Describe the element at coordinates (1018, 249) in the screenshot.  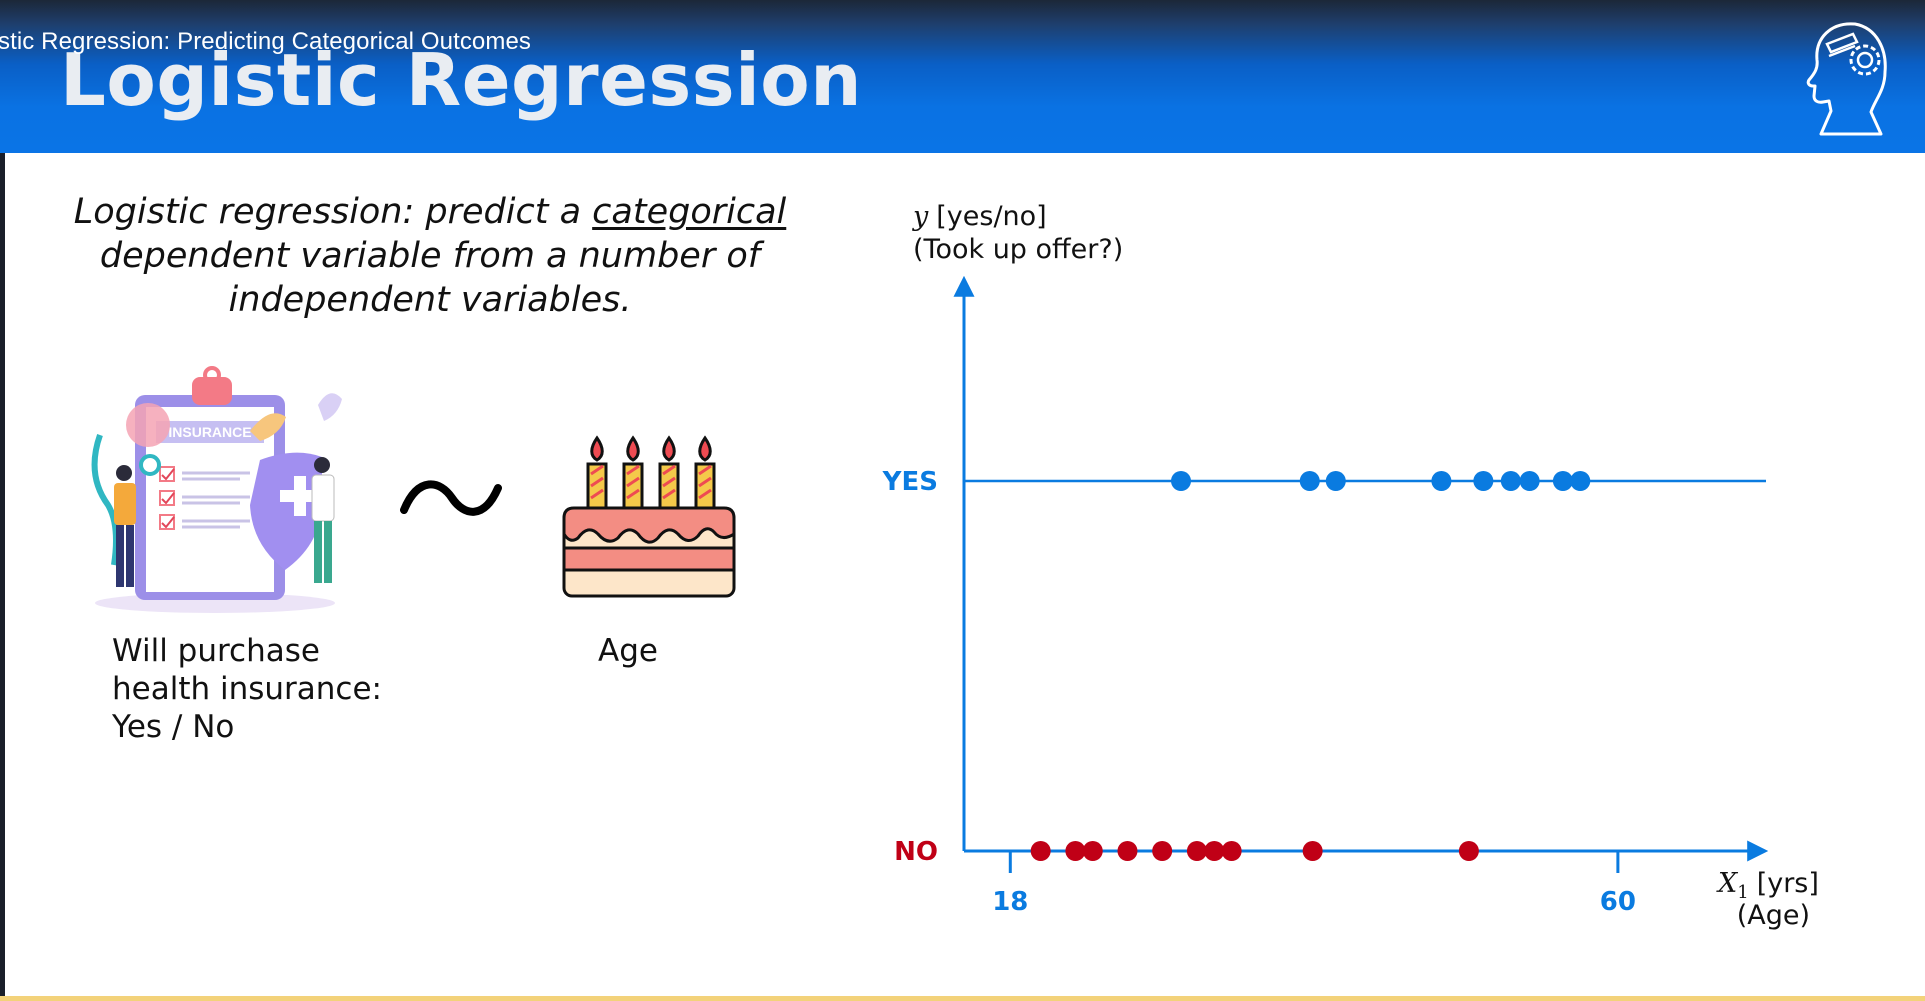
I see `y-axis-sublabel: (Took up offer?)` at that location.